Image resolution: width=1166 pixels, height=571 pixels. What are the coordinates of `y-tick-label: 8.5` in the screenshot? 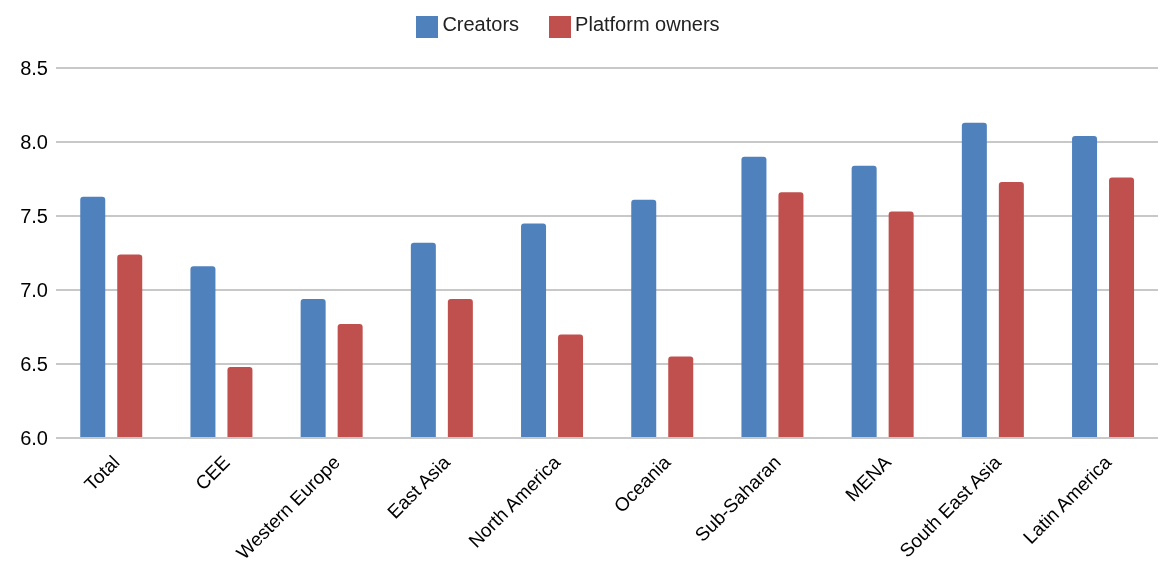 It's located at (34, 68).